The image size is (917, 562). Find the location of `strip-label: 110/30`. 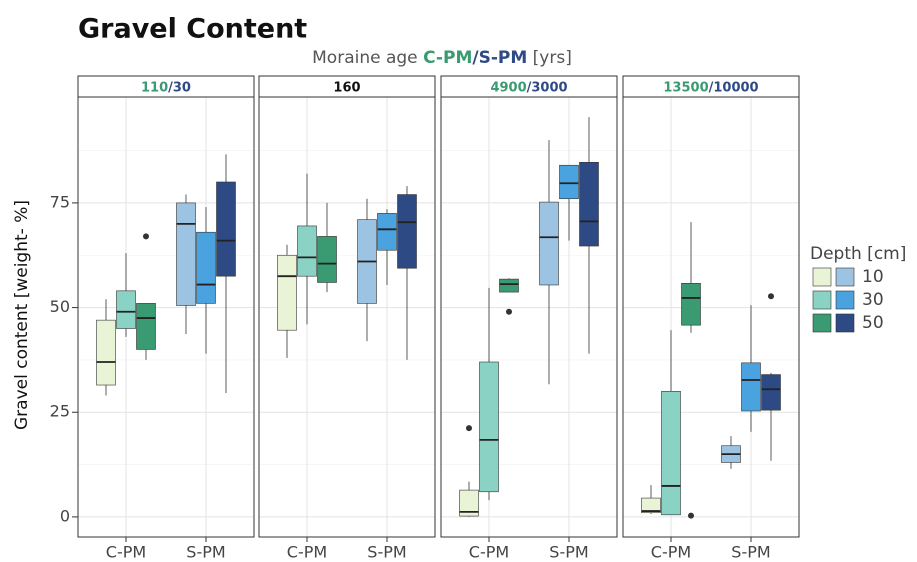

strip-label: 110/30 is located at coordinates (166, 87).